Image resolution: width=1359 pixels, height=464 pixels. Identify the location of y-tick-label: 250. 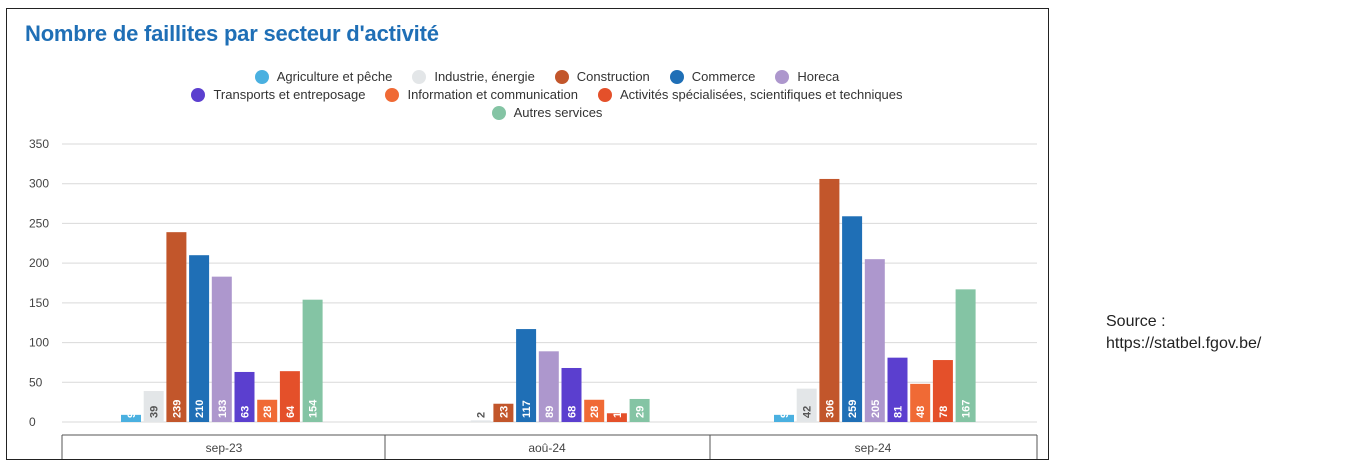
(39, 223).